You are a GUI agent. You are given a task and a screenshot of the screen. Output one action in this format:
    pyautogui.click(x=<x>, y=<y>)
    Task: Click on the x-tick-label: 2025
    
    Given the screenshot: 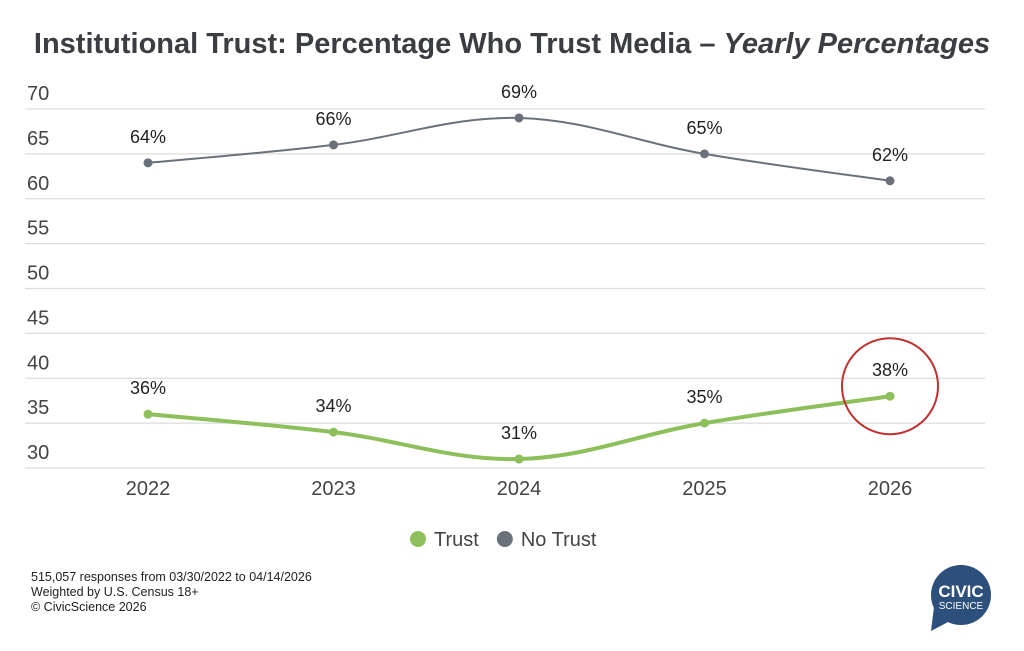 What is the action you would take?
    pyautogui.click(x=704, y=489)
    